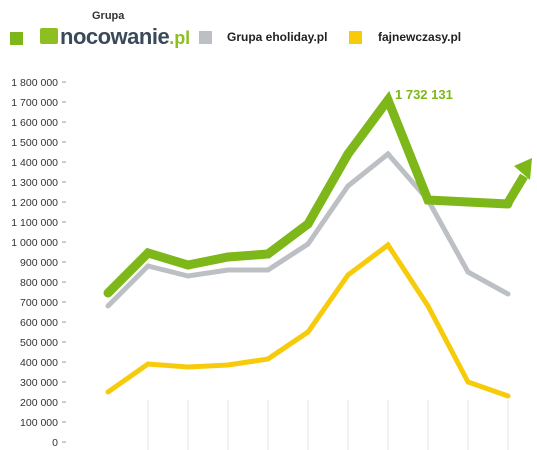 The height and width of the screenshot is (450, 537). What do you see at coordinates (108, 16) in the screenshot?
I see `legend-brand-top-label: Grupa` at bounding box center [108, 16].